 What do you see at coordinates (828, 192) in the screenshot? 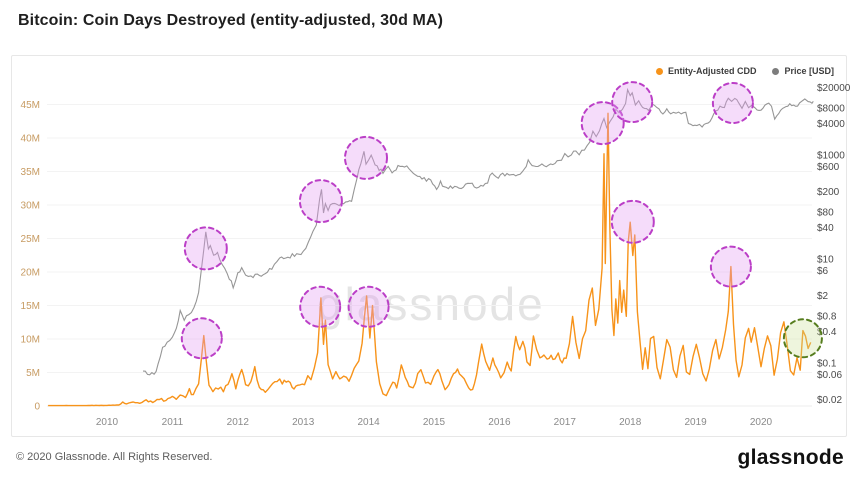
I see `svg-text: $200` at bounding box center [828, 192].